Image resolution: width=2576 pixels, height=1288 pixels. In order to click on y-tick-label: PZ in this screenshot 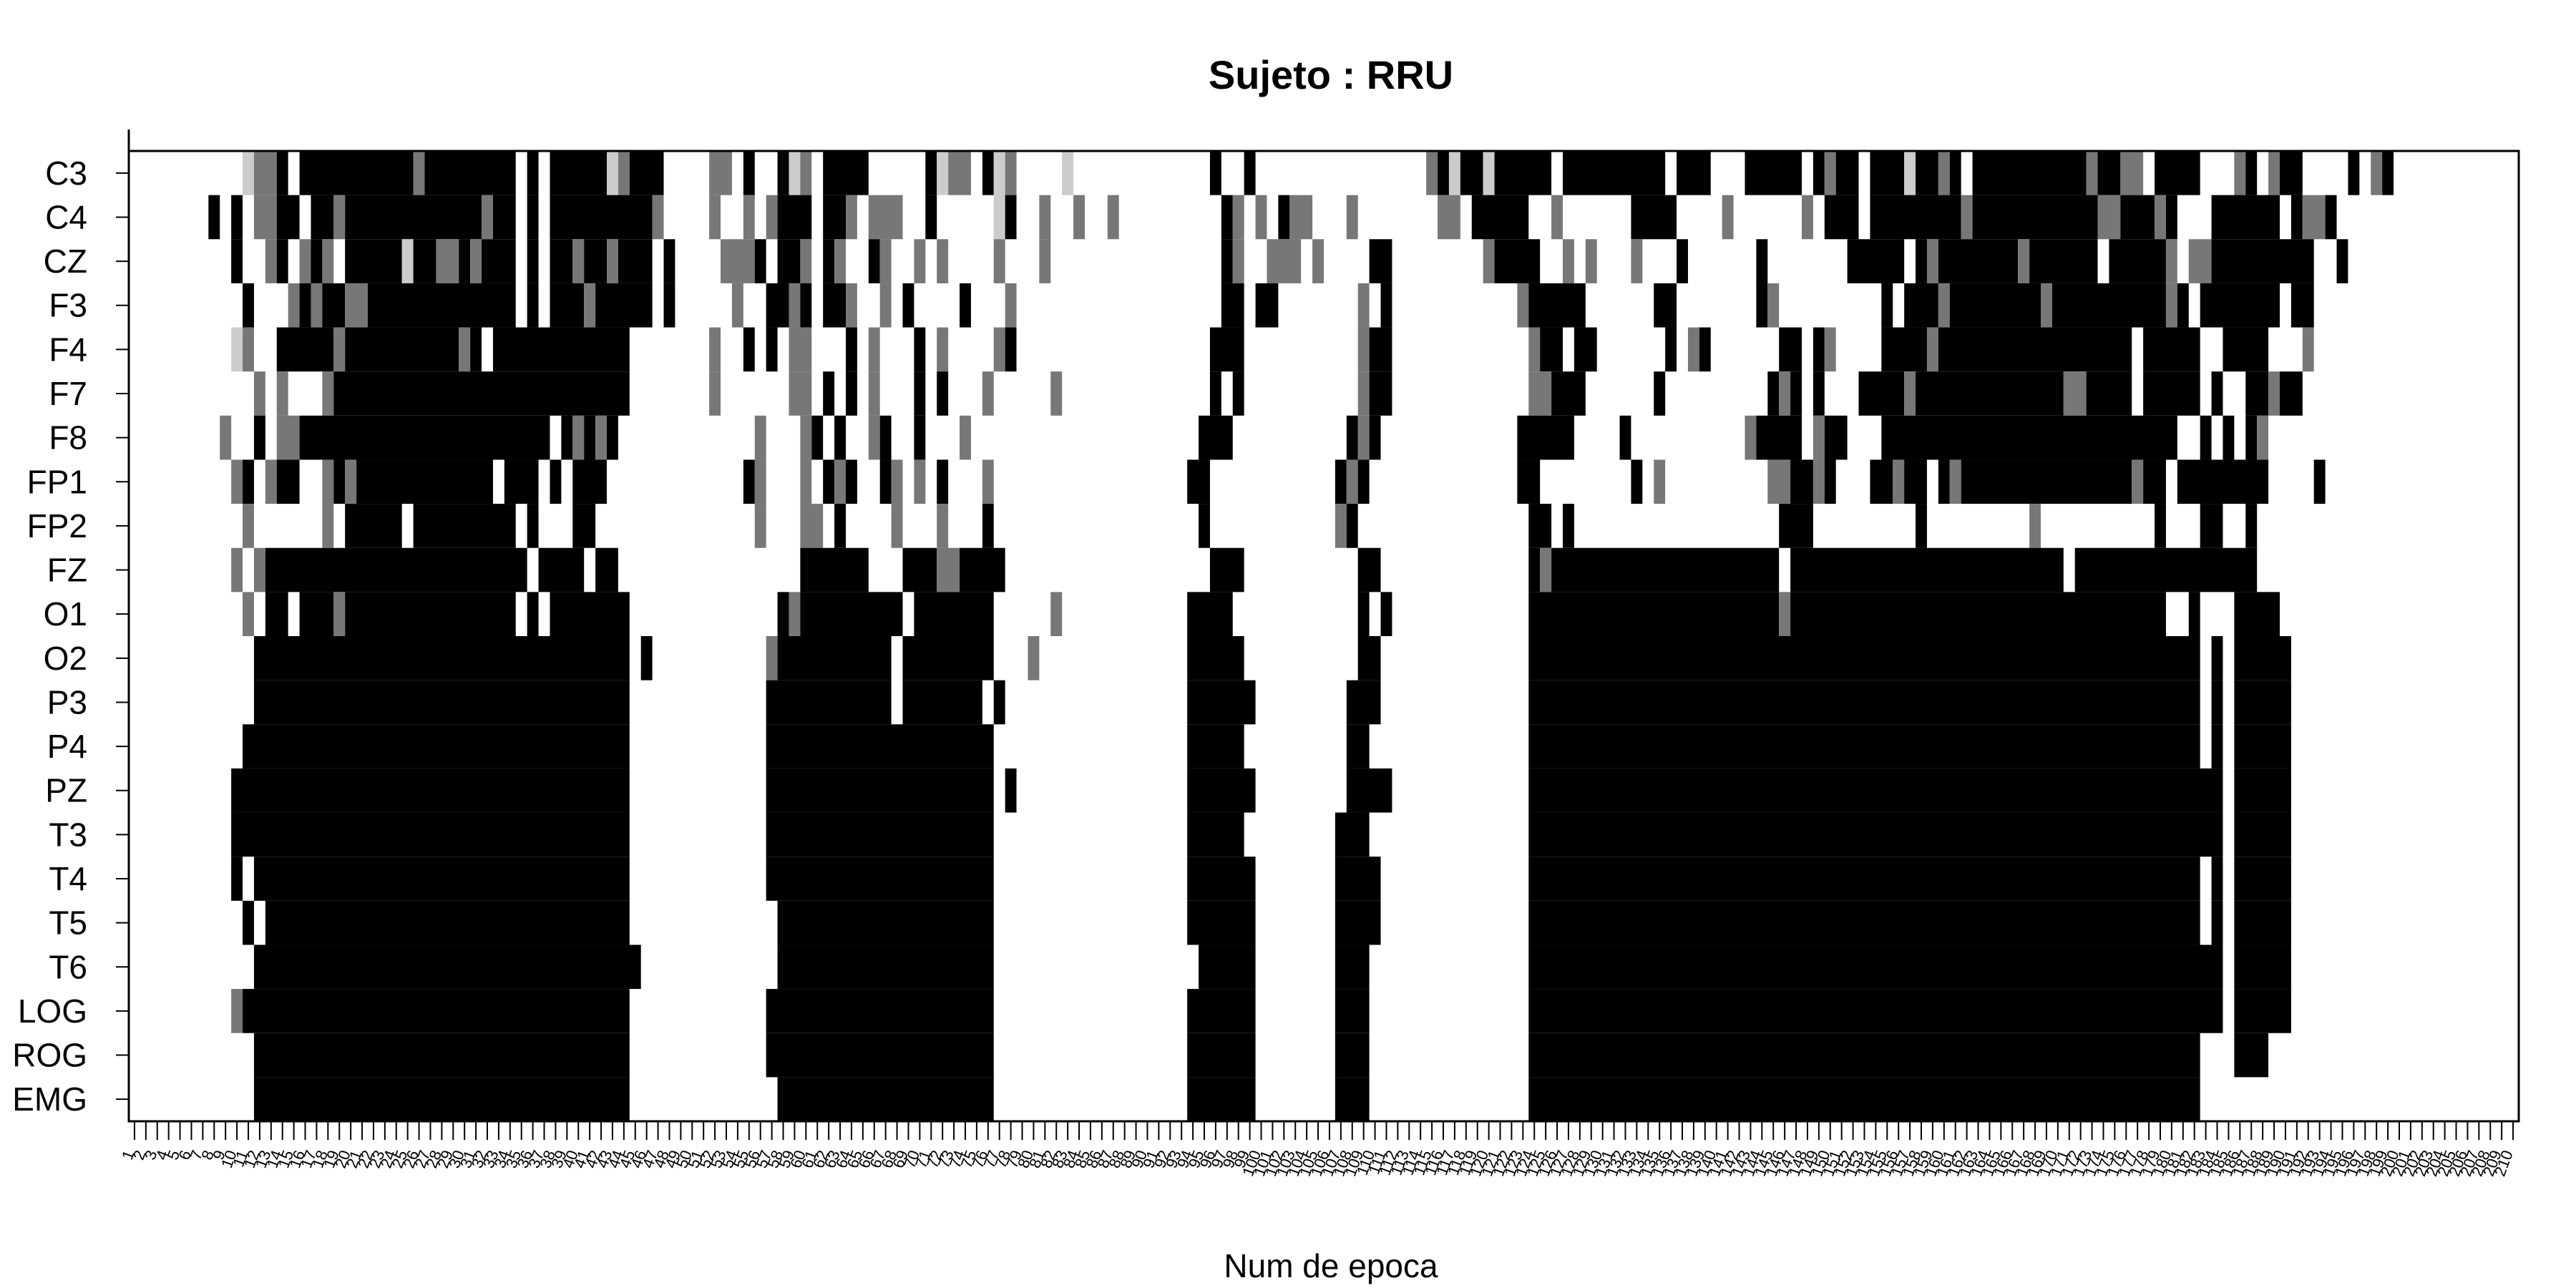, I will do `click(66, 790)`.